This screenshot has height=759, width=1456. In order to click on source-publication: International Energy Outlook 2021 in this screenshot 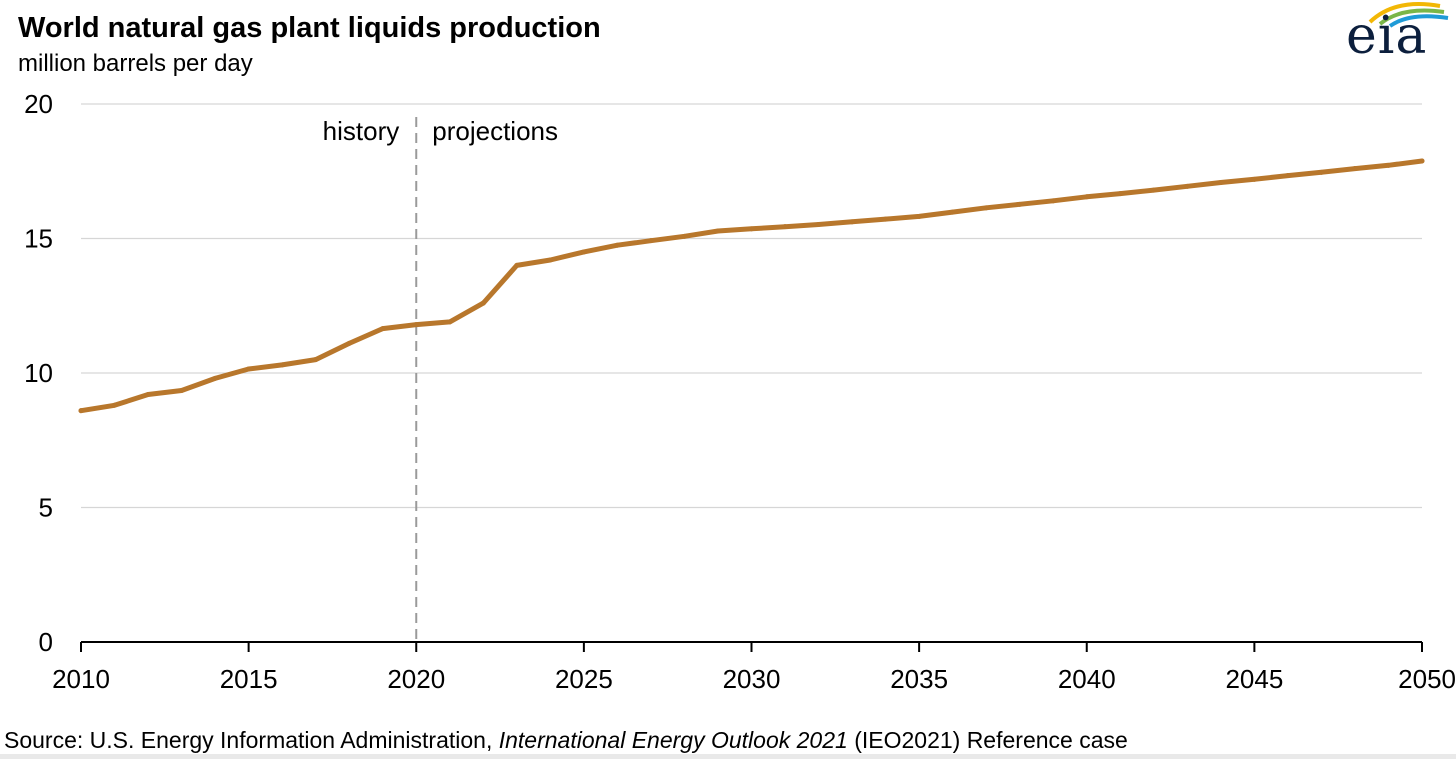, I will do `click(673, 740)`.